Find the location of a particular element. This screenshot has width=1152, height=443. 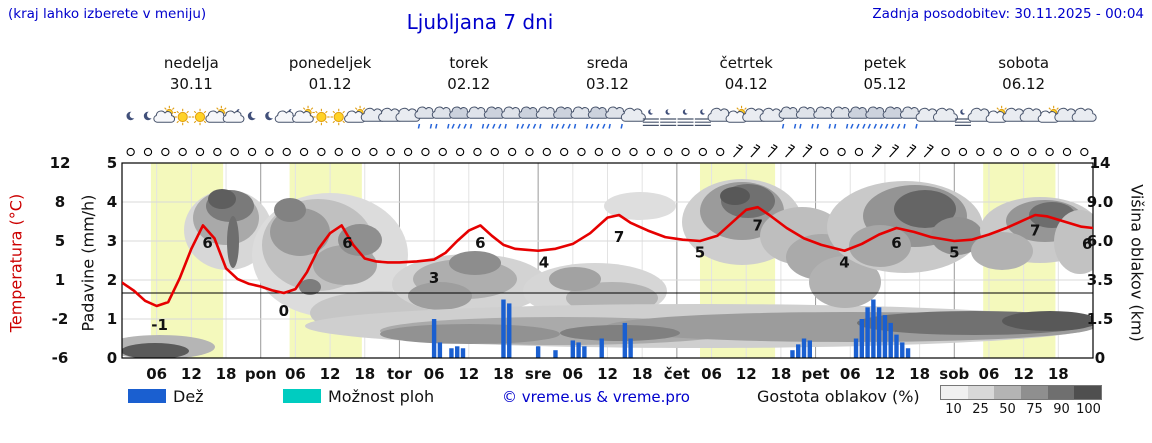

x-tick-label: pet is located at coordinates (816, 374).